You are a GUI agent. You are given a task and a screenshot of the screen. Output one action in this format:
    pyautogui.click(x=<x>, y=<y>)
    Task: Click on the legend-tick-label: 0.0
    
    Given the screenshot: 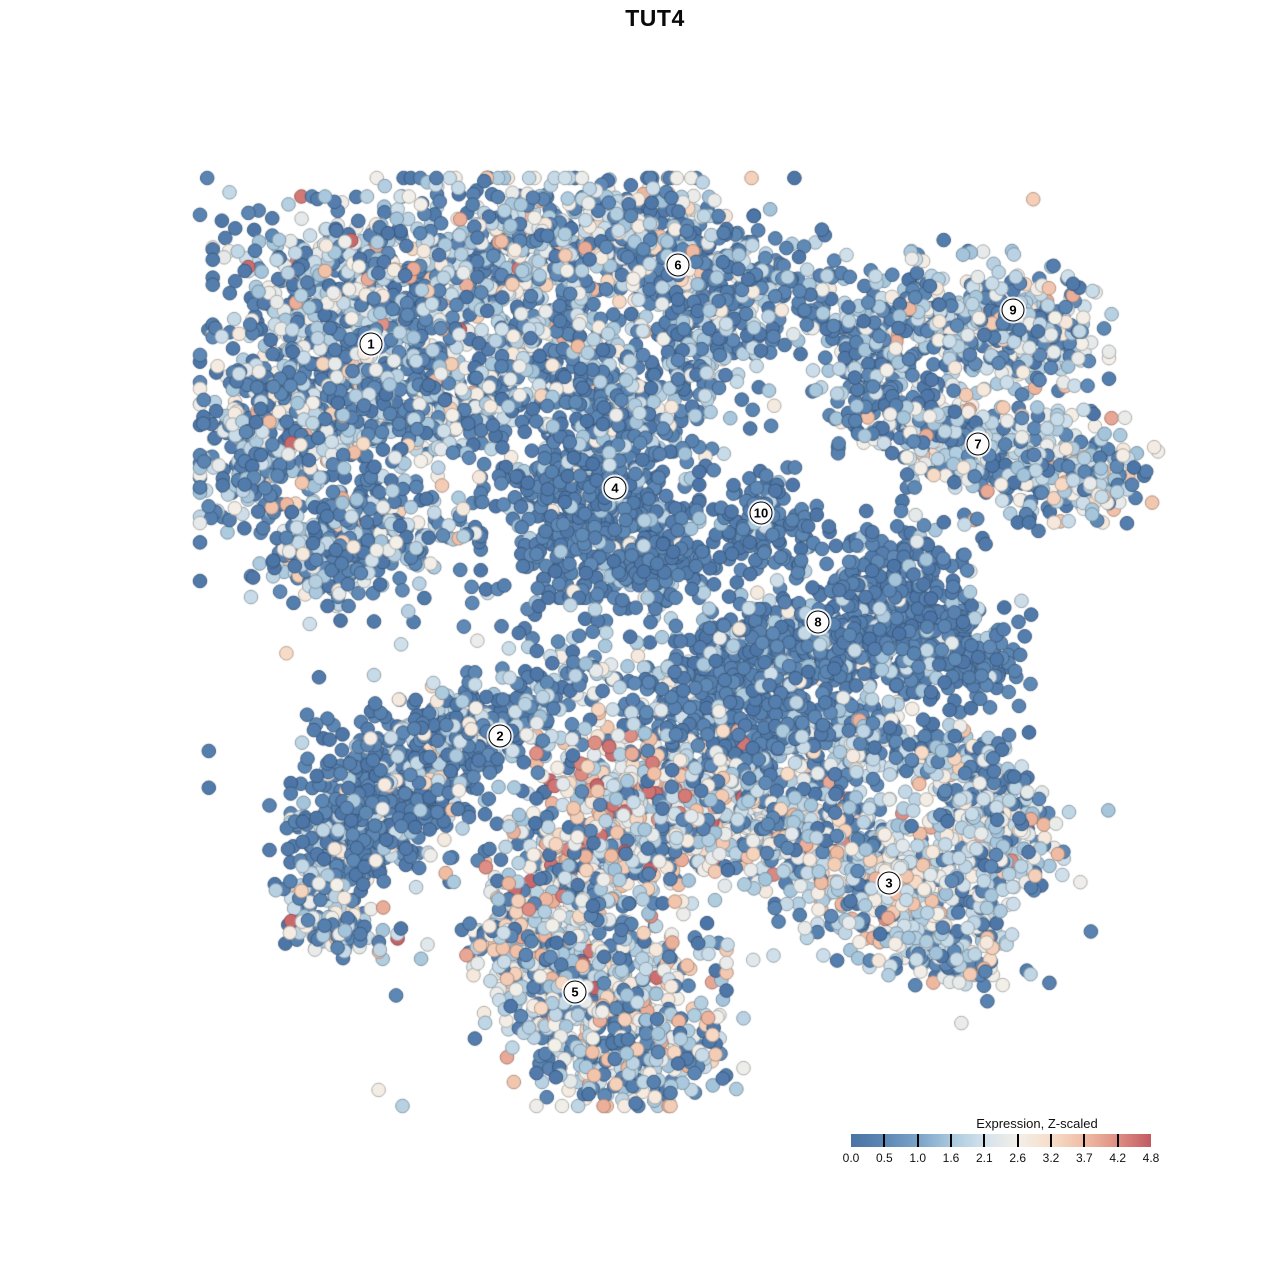 What is the action you would take?
    pyautogui.click(x=851, y=1158)
    